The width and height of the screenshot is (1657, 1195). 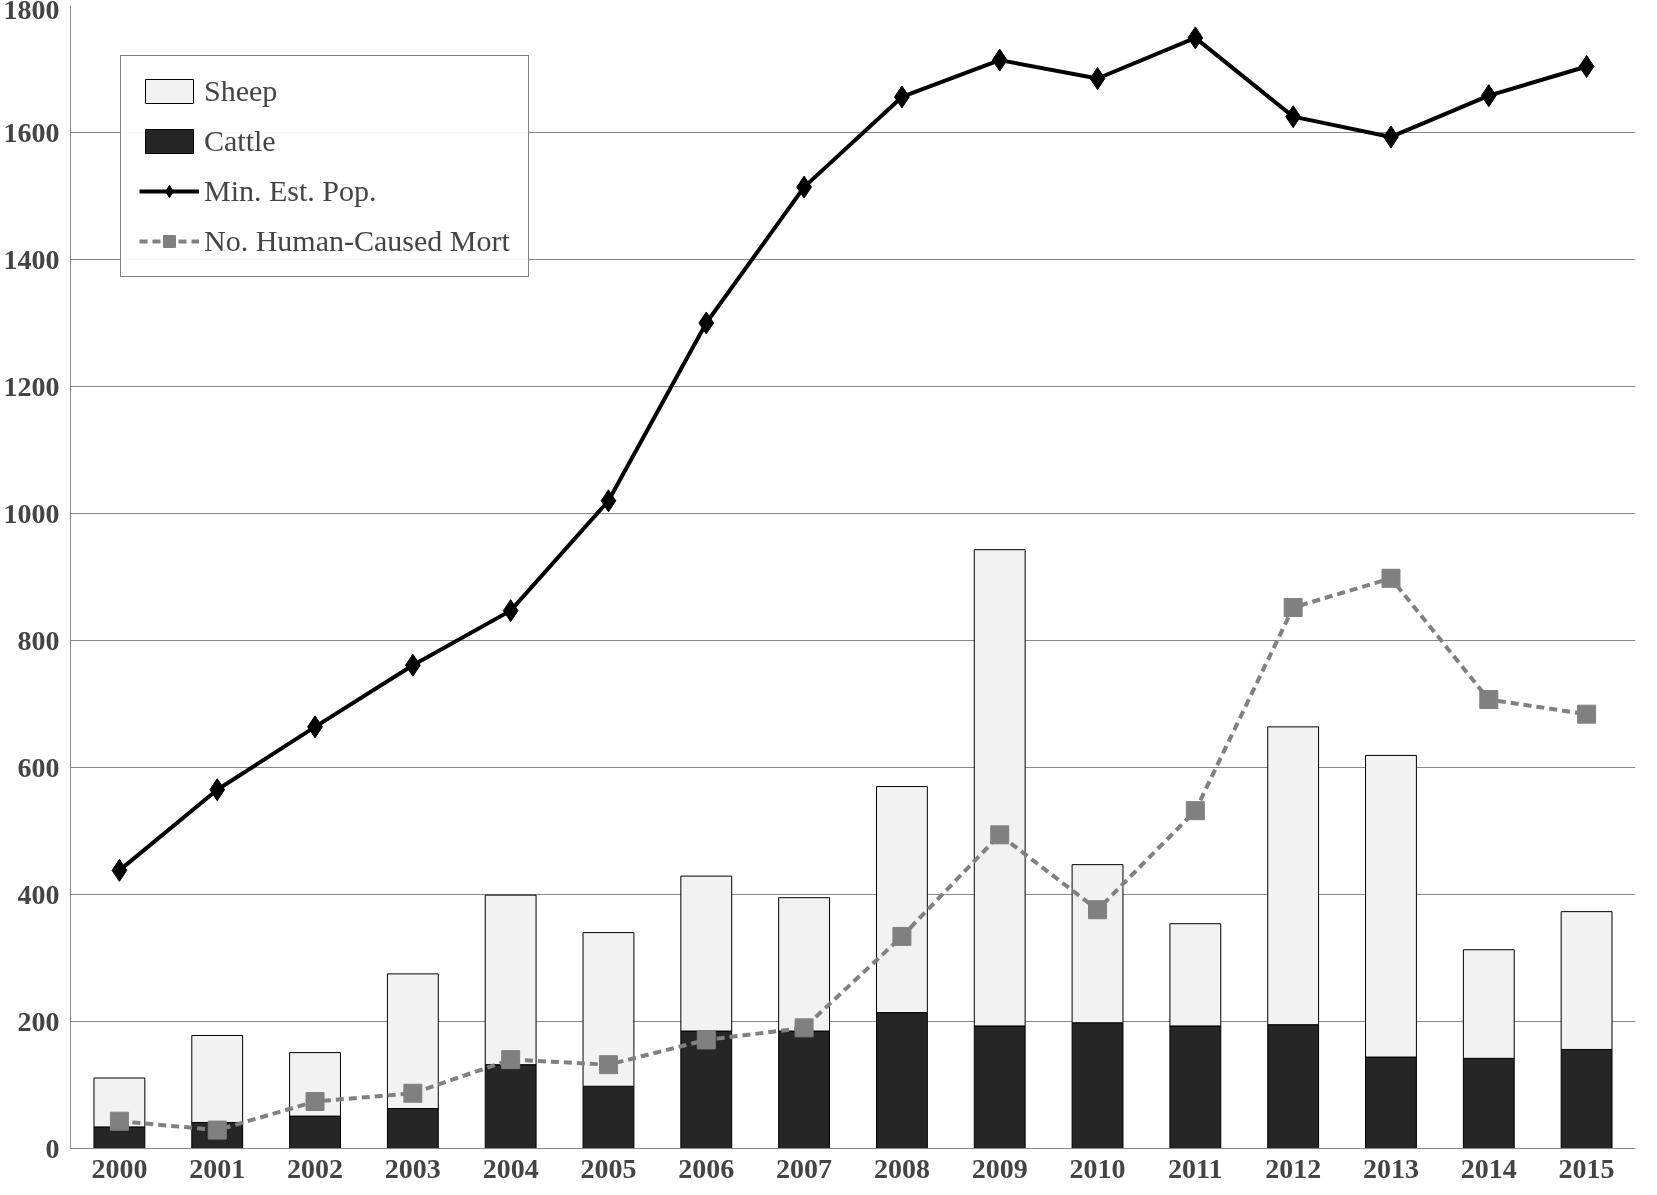 What do you see at coordinates (357, 241) in the screenshot?
I see `legend-label: No. Human-Caused Mort` at bounding box center [357, 241].